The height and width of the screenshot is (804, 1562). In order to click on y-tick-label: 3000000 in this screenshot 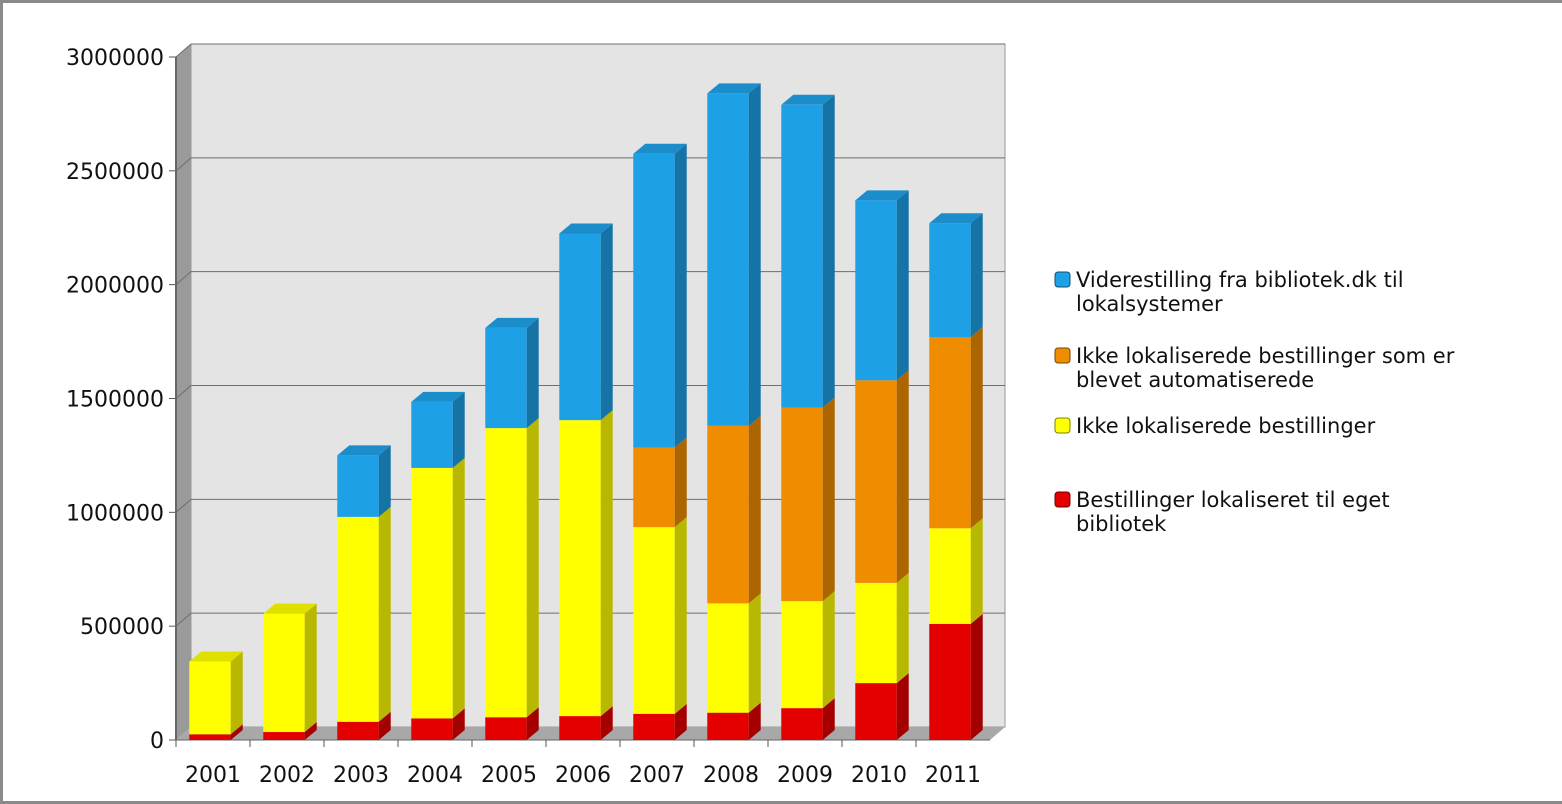, I will do `click(115, 58)`.